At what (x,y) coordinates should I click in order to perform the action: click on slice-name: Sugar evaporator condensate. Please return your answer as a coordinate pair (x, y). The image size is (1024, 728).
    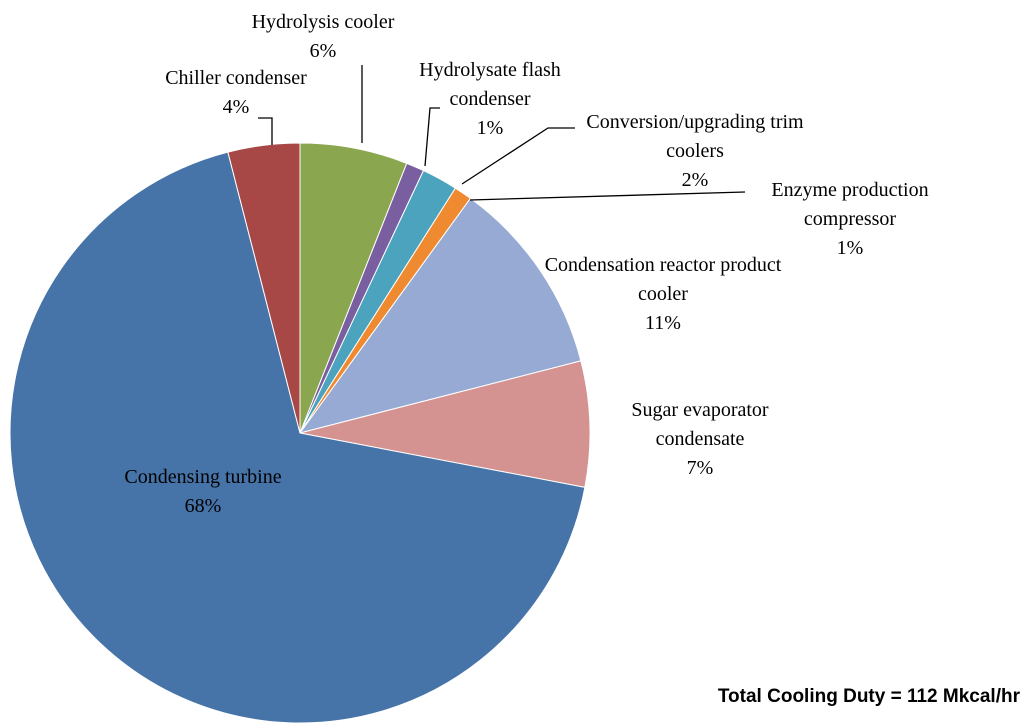
    Looking at the image, I should click on (700, 424).